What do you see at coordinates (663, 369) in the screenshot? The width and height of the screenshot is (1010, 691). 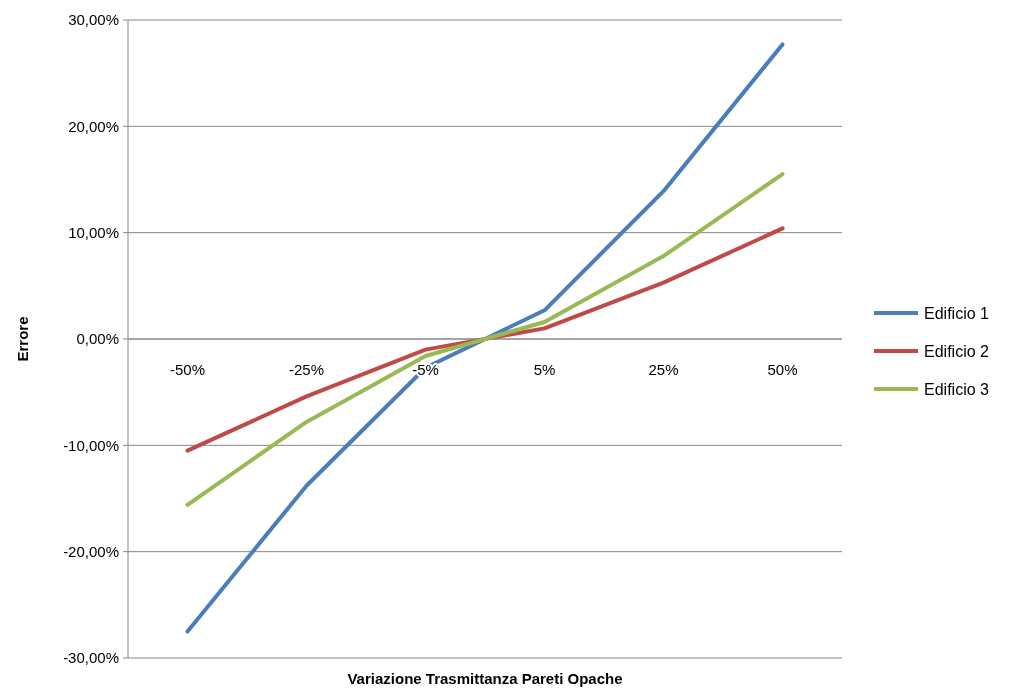 I see `x-tick-label: 25%` at bounding box center [663, 369].